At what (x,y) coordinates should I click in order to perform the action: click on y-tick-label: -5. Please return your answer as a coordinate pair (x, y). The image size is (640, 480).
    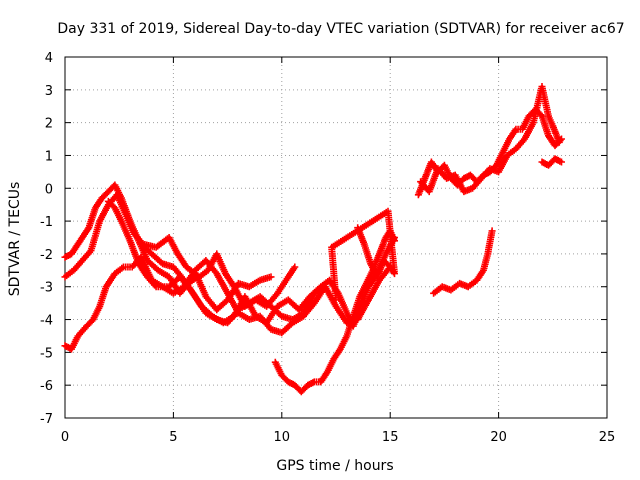
    Looking at the image, I should click on (46, 353).